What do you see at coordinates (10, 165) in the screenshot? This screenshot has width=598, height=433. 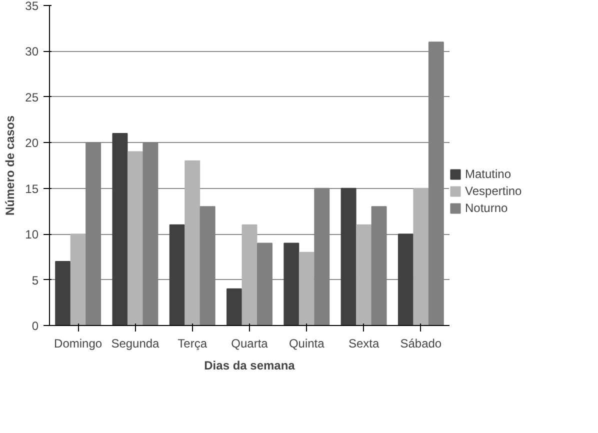 I see `y-axis-title: Número de casos` at bounding box center [10, 165].